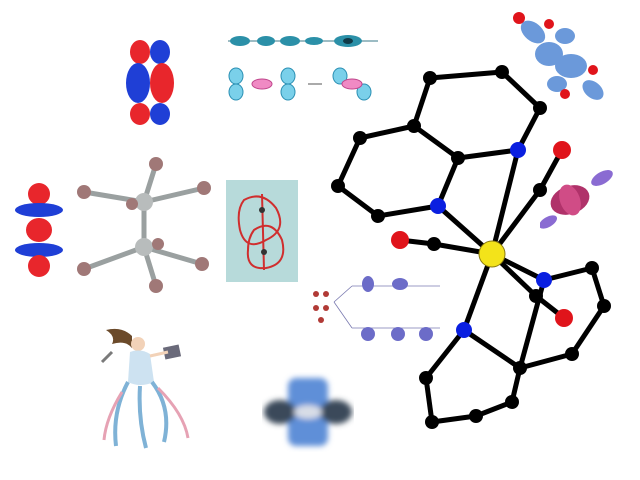 The image size is (640, 480). Describe the element at coordinates (39, 230) in the screenshot. I see `dz2-orbital-icon` at that location.